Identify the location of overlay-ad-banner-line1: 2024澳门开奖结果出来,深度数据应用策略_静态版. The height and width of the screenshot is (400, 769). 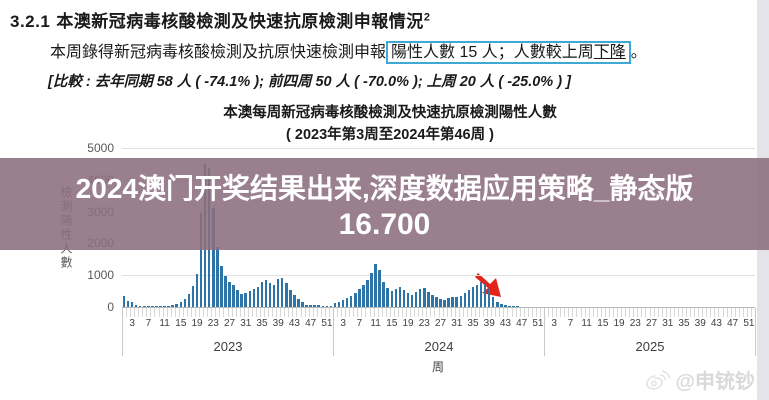
(384, 188).